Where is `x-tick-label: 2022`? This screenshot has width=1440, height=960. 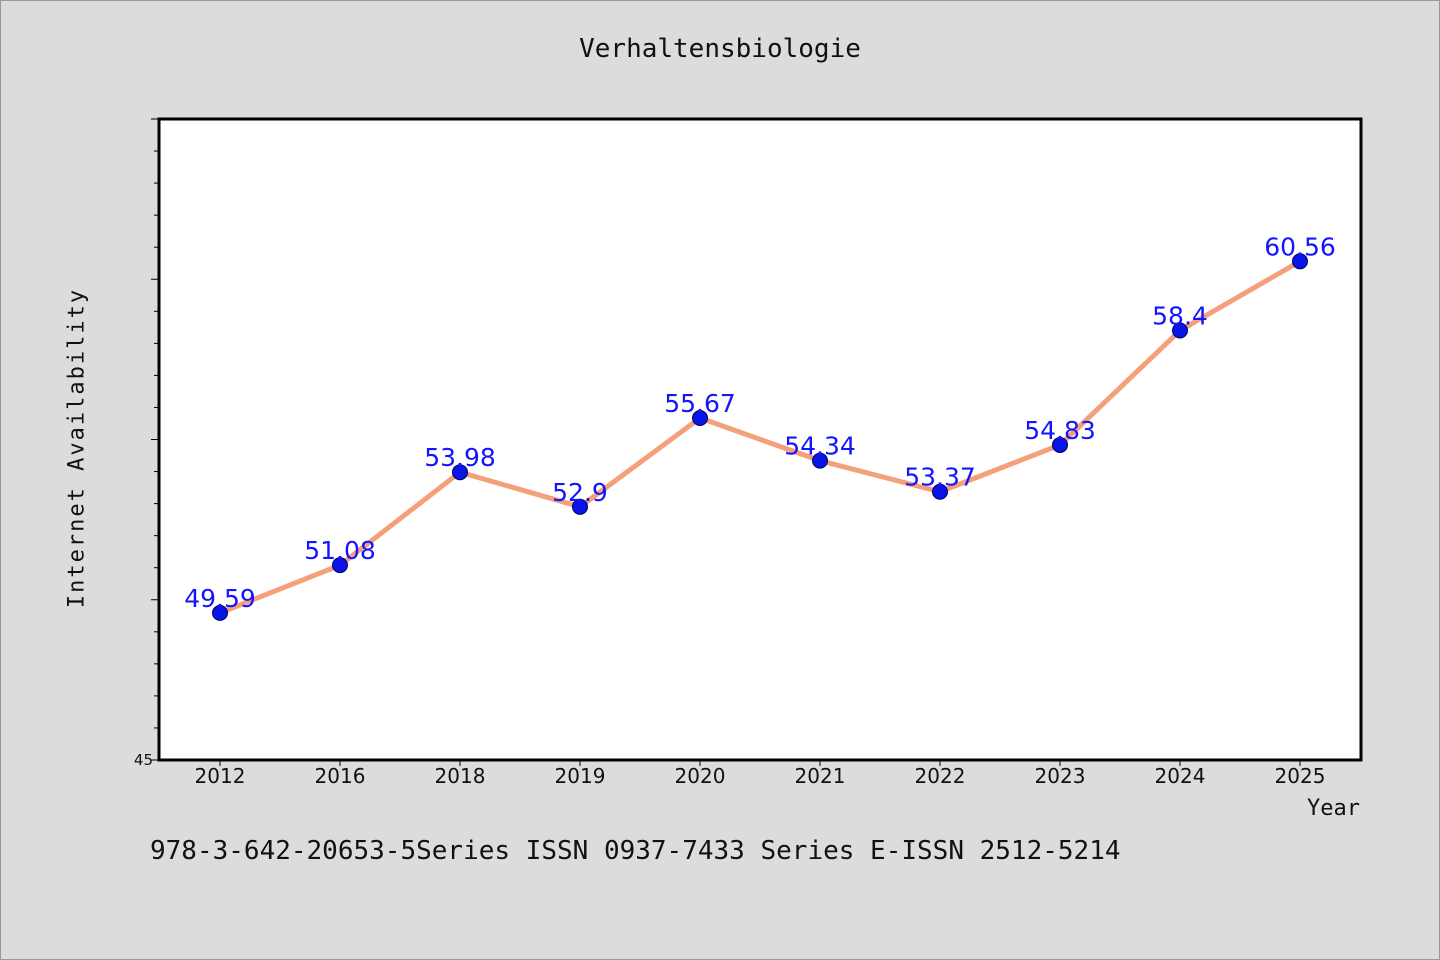
x-tick-label: 2022 is located at coordinates (940, 776).